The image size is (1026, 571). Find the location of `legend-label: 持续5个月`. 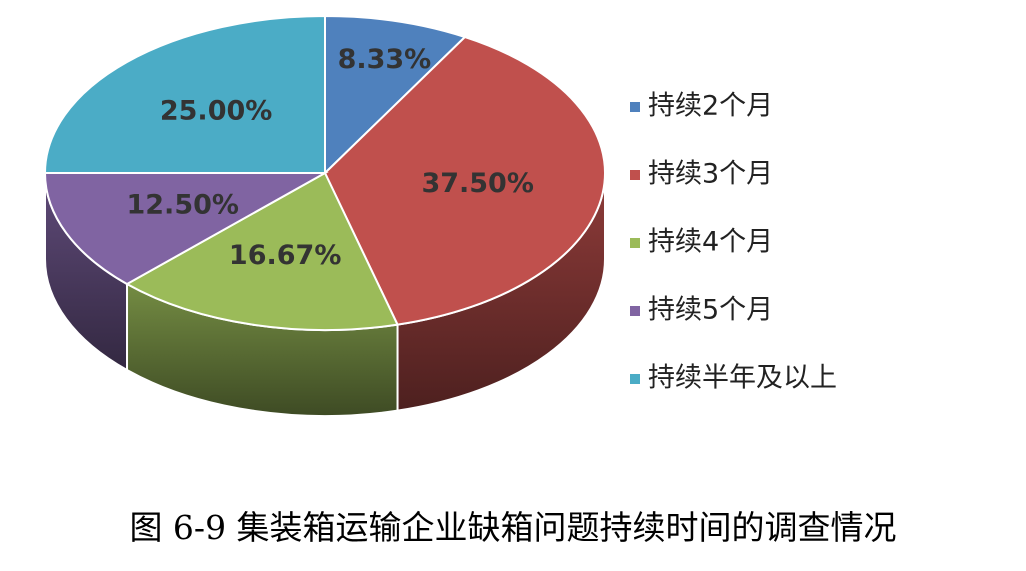

legend-label: 持续5个月 is located at coordinates (710, 310).